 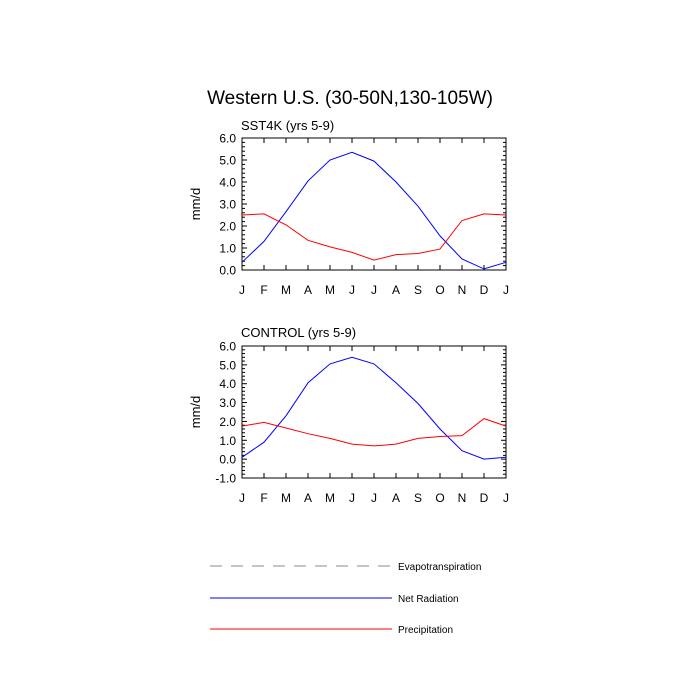 What do you see at coordinates (350, 98) in the screenshot?
I see `figure-title: Western U.S. (30-50N,130-105W)` at bounding box center [350, 98].